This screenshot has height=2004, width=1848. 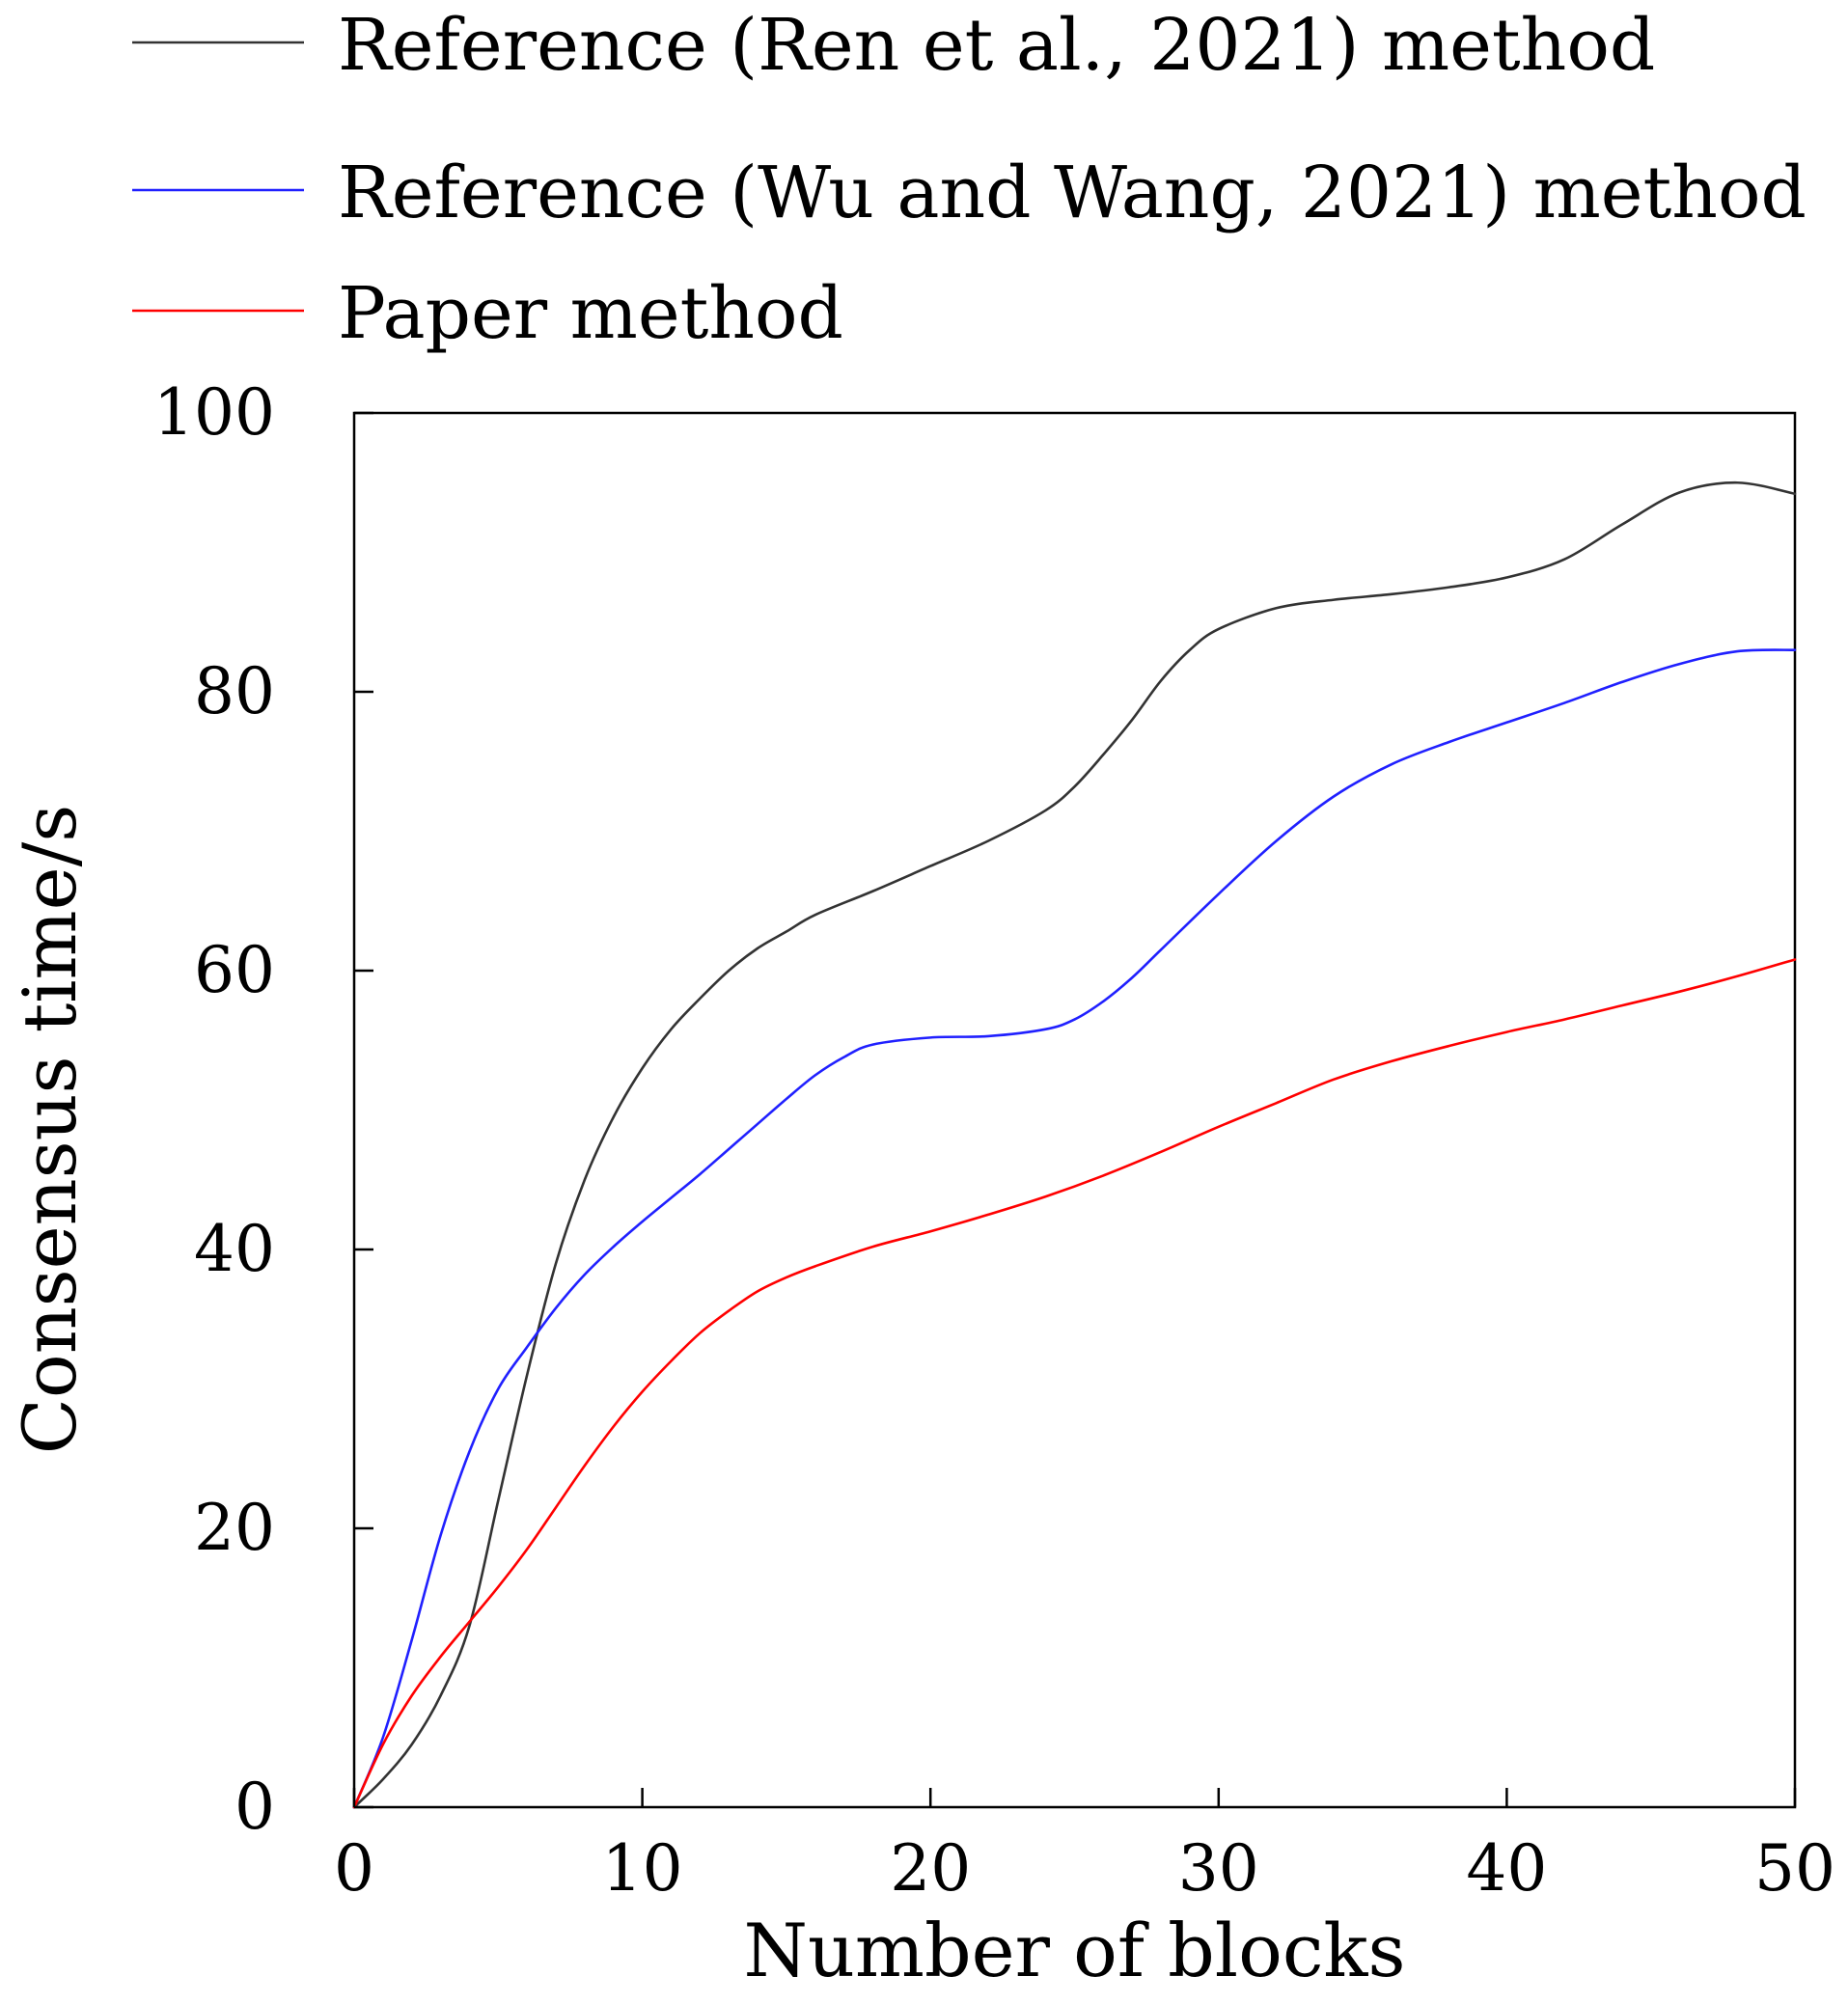 I want to click on legend-label: Paper method, so click(x=590, y=313).